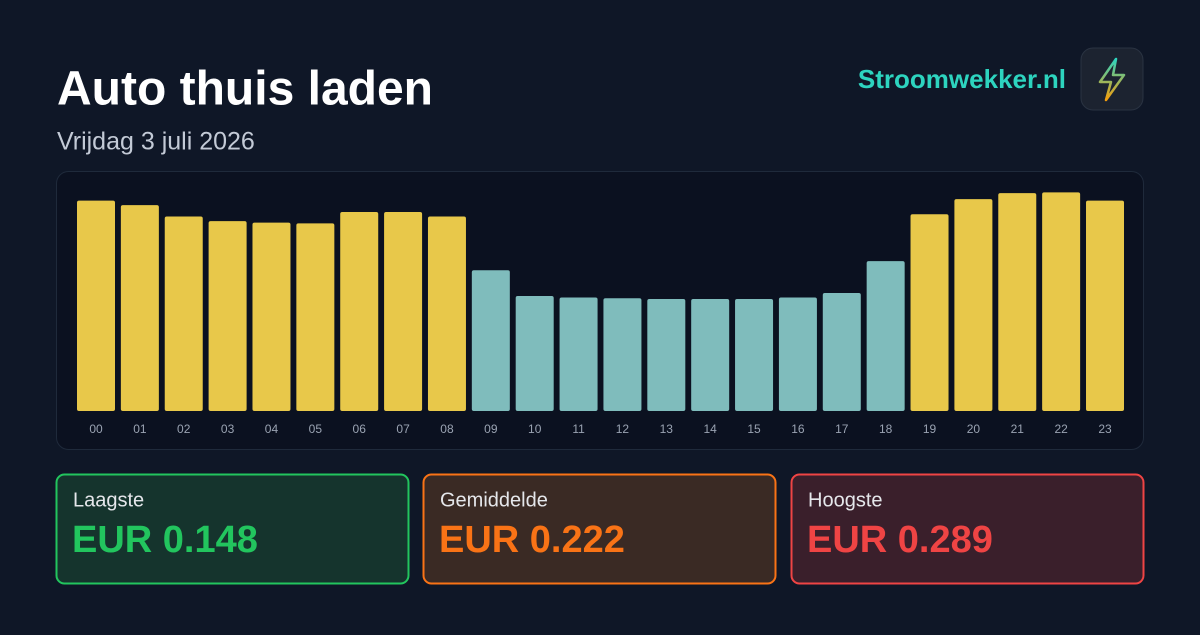  I want to click on x-tick-label: 01, so click(140, 429).